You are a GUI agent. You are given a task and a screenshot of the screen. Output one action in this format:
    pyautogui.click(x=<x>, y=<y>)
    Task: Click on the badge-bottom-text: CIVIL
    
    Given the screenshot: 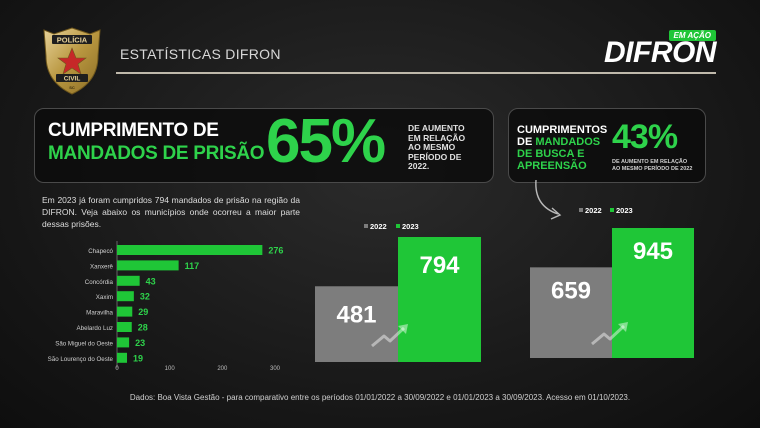 What is the action you would take?
    pyautogui.click(x=72, y=79)
    